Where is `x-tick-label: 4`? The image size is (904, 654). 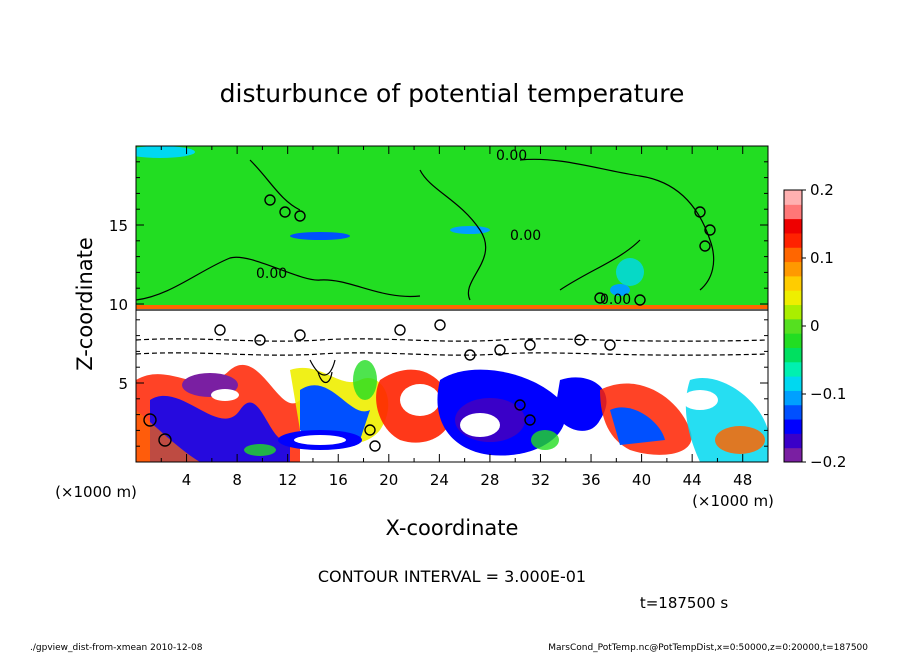 x-tick-label: 4 is located at coordinates (187, 480).